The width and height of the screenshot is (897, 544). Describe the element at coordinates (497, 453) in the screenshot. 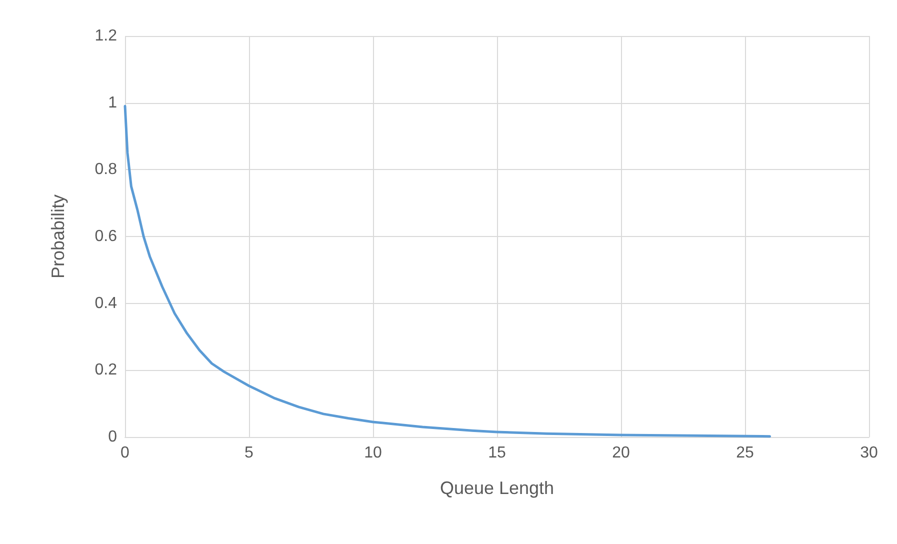

I see `x-tick-label: 15` at that location.